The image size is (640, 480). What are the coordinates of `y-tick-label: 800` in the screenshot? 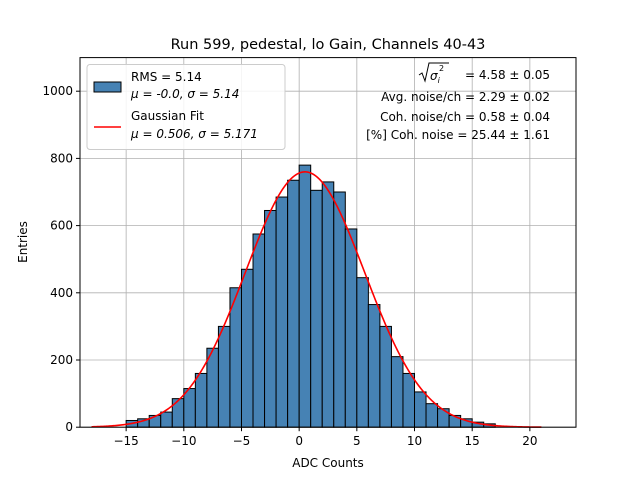 It's located at (61, 158).